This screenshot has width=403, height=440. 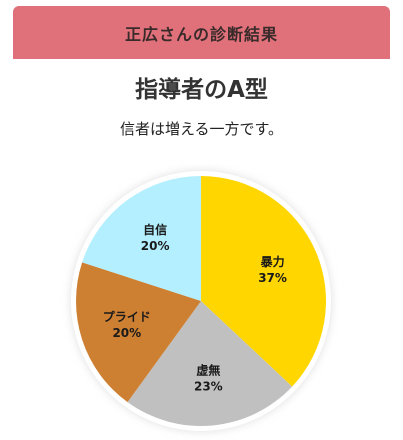 I want to click on result-header: 正広さんの診断結果, so click(x=201, y=32).